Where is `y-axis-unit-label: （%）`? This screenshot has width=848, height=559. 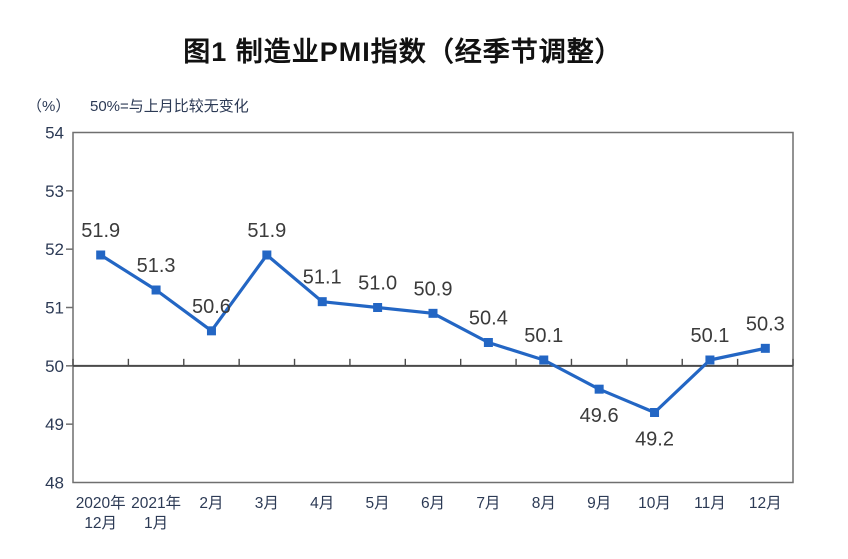 y-axis-unit-label: （%） is located at coordinates (49, 106).